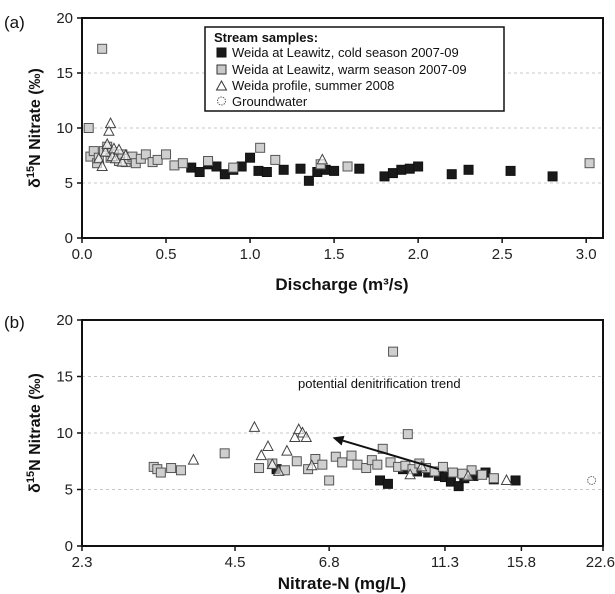  Describe the element at coordinates (341, 284) in the screenshot. I see `panel-a-x-axis-label: Discharge (m³/s)` at that location.